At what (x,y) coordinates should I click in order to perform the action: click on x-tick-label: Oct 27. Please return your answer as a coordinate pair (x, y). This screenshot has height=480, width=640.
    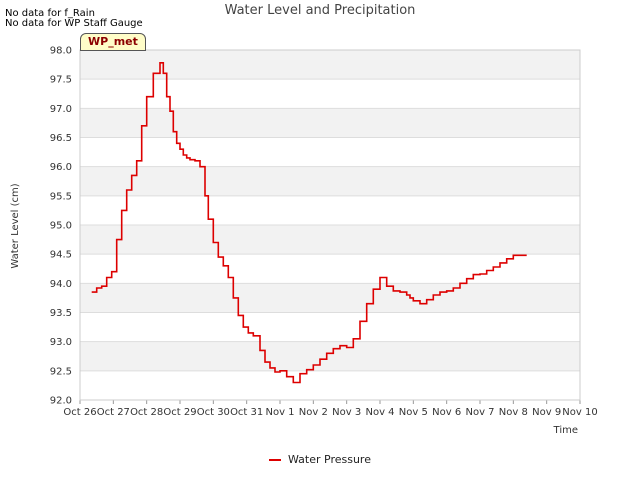
    Looking at the image, I should click on (113, 412).